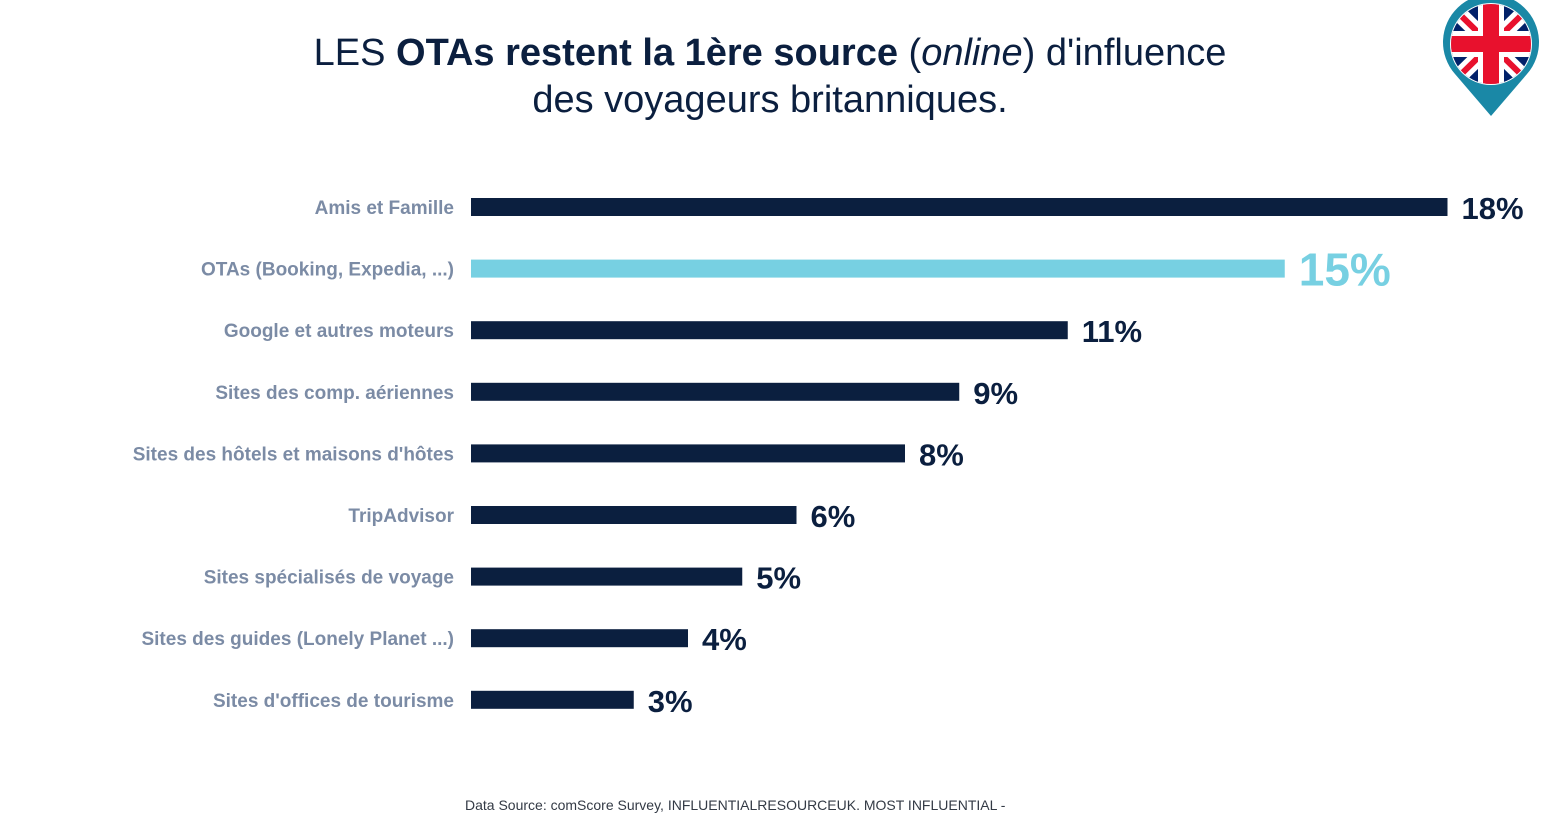 The image size is (1568, 829). What do you see at coordinates (401, 516) in the screenshot?
I see `category-label: TripAdvisor` at bounding box center [401, 516].